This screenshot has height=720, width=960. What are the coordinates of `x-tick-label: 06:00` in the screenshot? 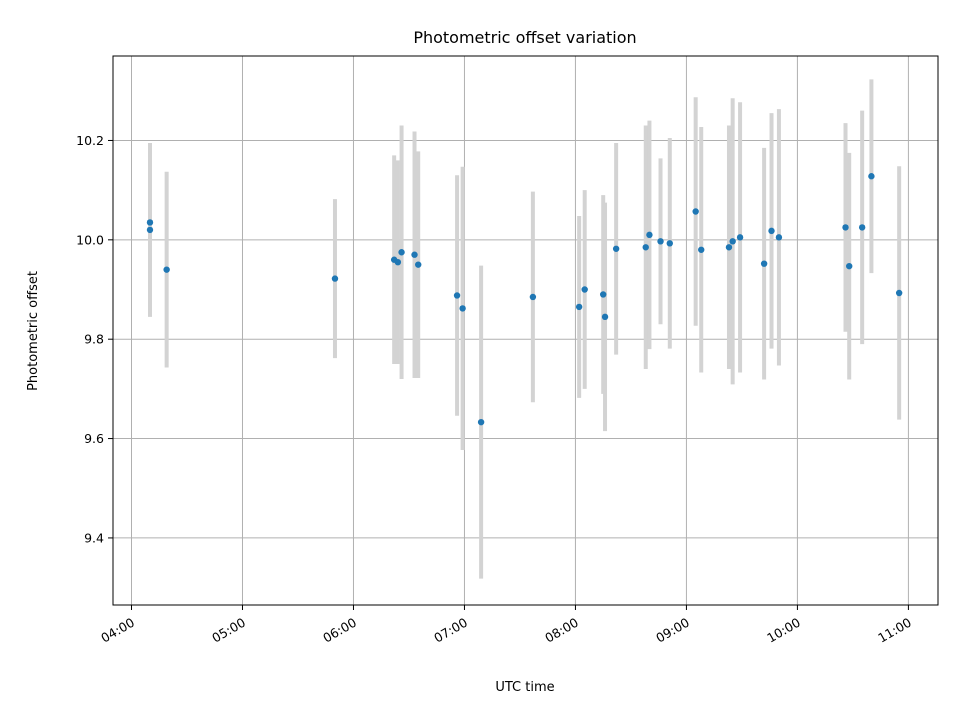 It's located at (339, 630).